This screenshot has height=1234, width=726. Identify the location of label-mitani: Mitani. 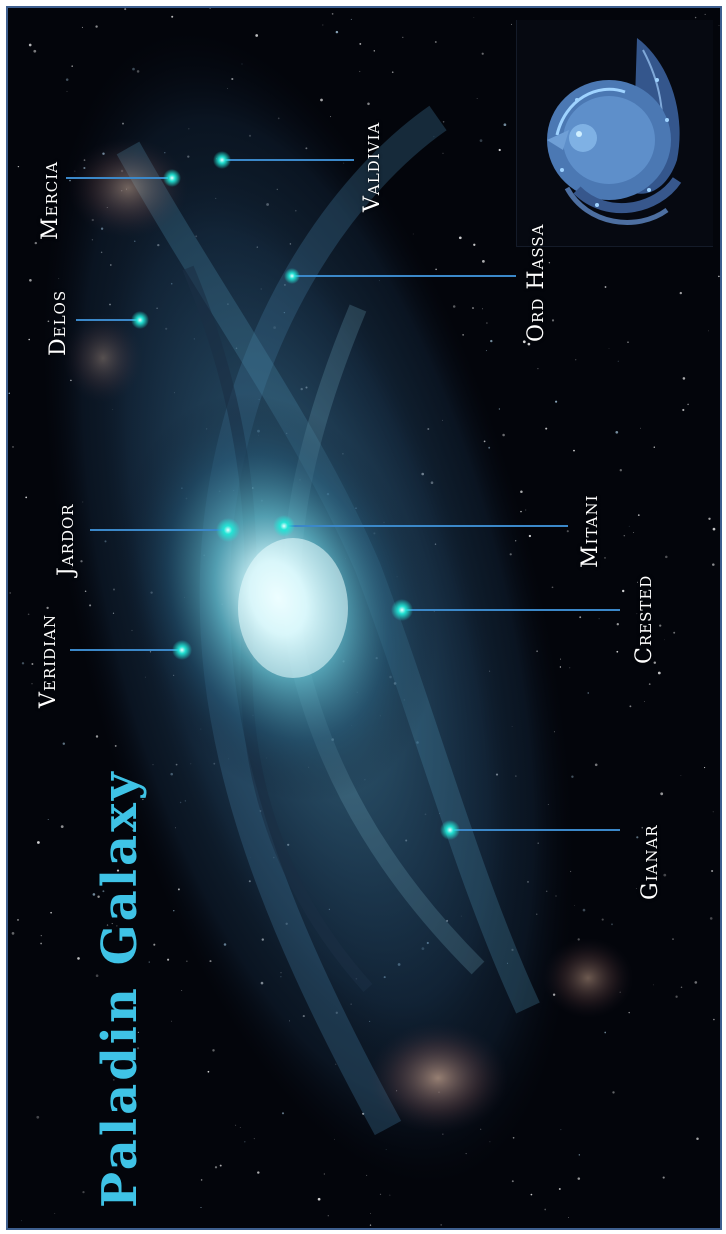
(590, 531).